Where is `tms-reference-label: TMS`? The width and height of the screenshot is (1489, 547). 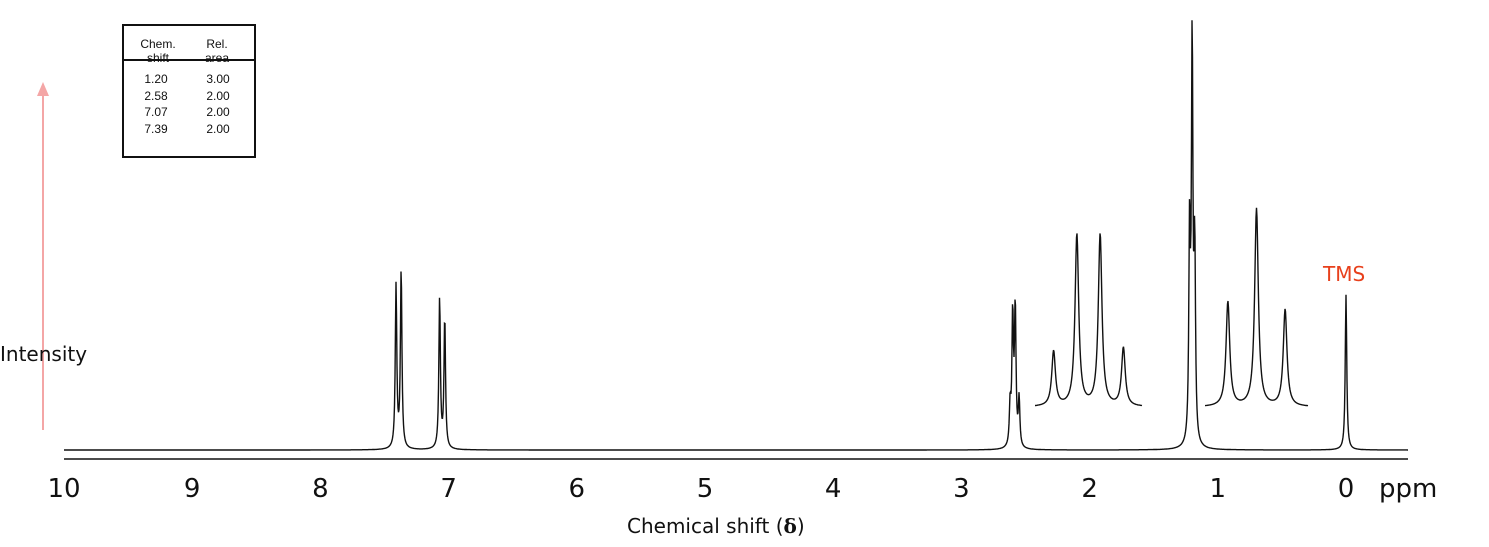
tms-reference-label: TMS is located at coordinates (1343, 274).